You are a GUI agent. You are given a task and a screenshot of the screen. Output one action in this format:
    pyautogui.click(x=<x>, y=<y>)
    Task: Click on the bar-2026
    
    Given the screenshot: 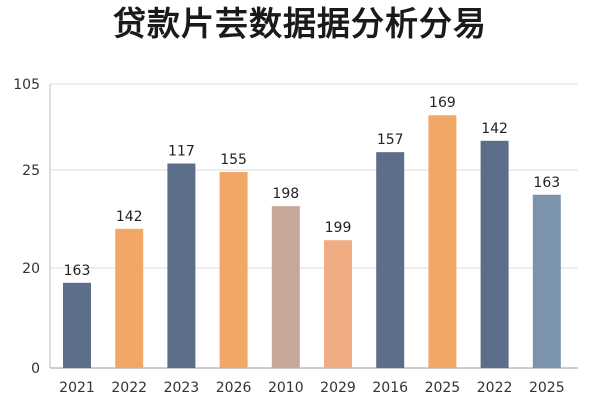 What is the action you would take?
    pyautogui.click(x=233, y=270)
    